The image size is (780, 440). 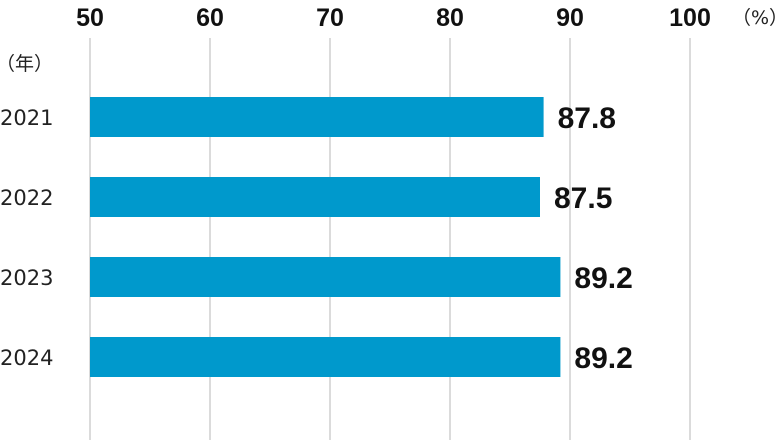 What do you see at coordinates (393, 18) in the screenshot?
I see `x-axis-ticks: 50 60 70 80 90 100` at bounding box center [393, 18].